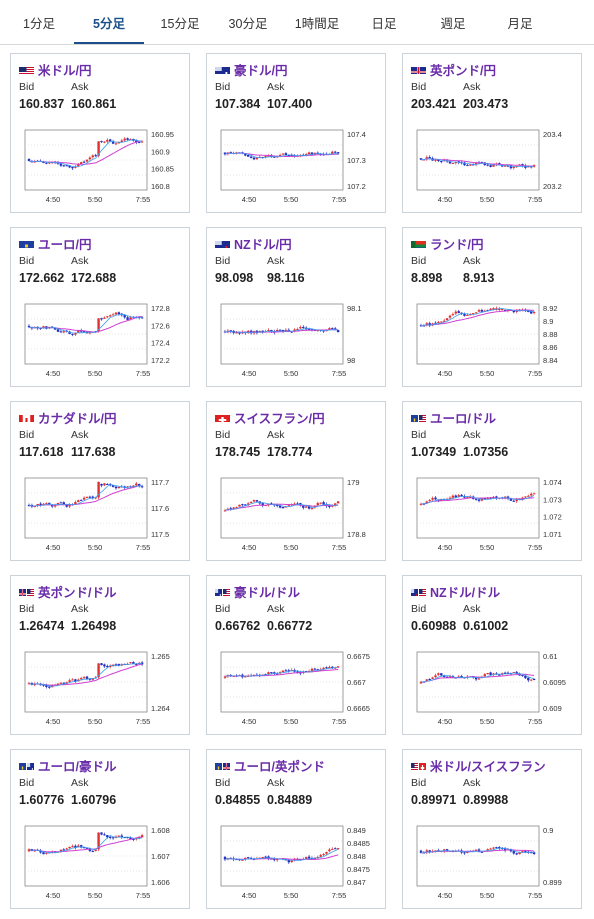 Image resolution: width=594 pixels, height=919 pixels. I want to click on pair-name: 米ドル/円, so click(65, 71).